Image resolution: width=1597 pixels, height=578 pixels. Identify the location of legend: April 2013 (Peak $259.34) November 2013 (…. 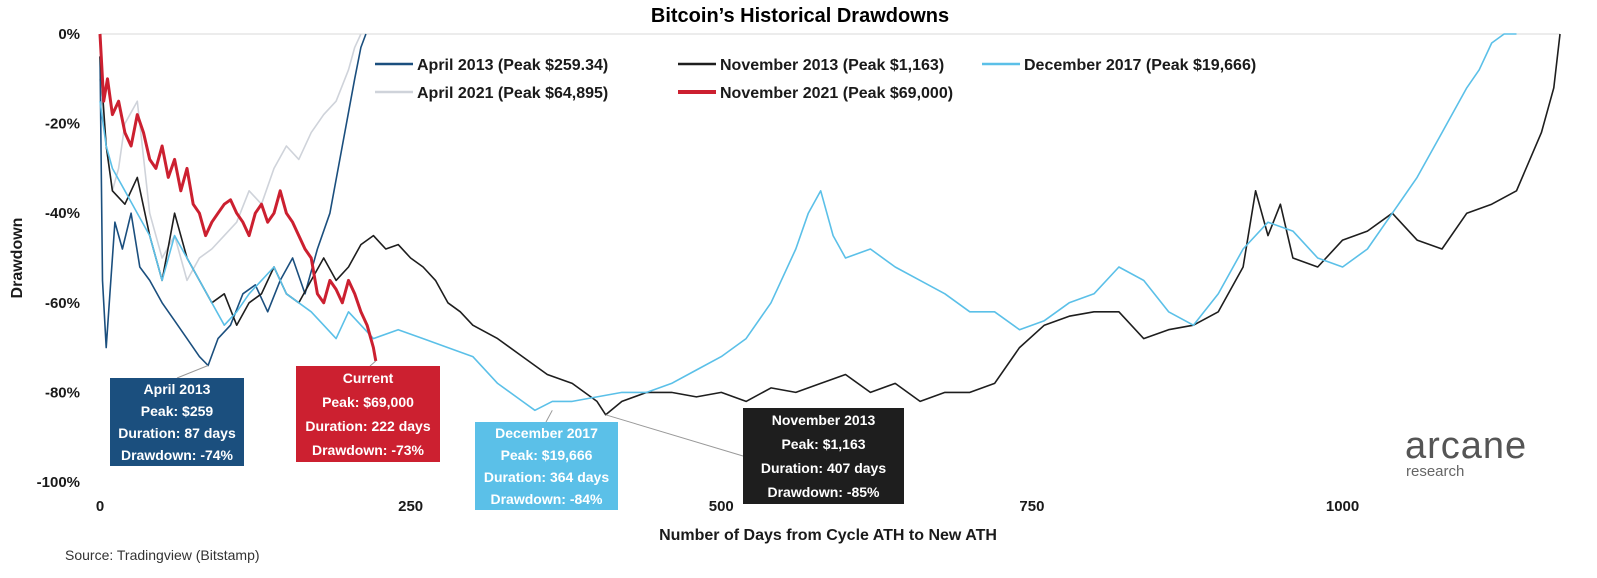
(815, 79).